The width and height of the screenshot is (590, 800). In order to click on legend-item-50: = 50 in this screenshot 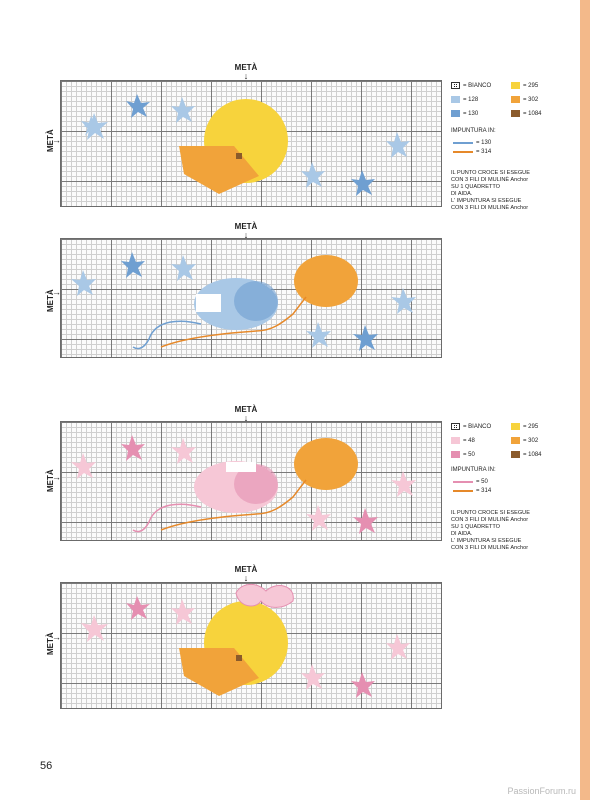, I will do `click(463, 454)`.